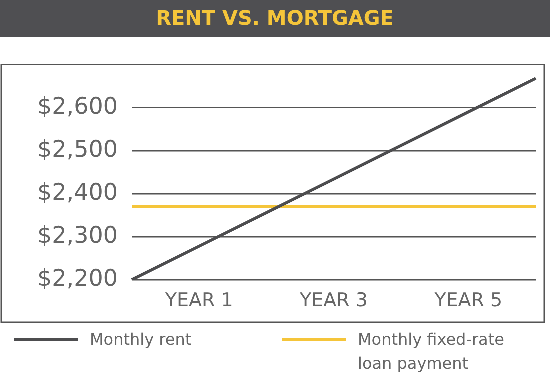 The height and width of the screenshot is (388, 550). What do you see at coordinates (199, 300) in the screenshot?
I see `x-tick-label: YEAR 1` at bounding box center [199, 300].